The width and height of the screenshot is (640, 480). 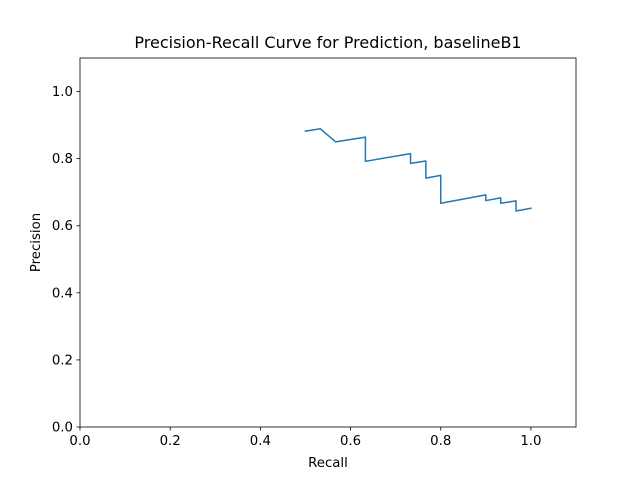 I want to click on x-tick-label: 0.2, so click(x=170, y=441).